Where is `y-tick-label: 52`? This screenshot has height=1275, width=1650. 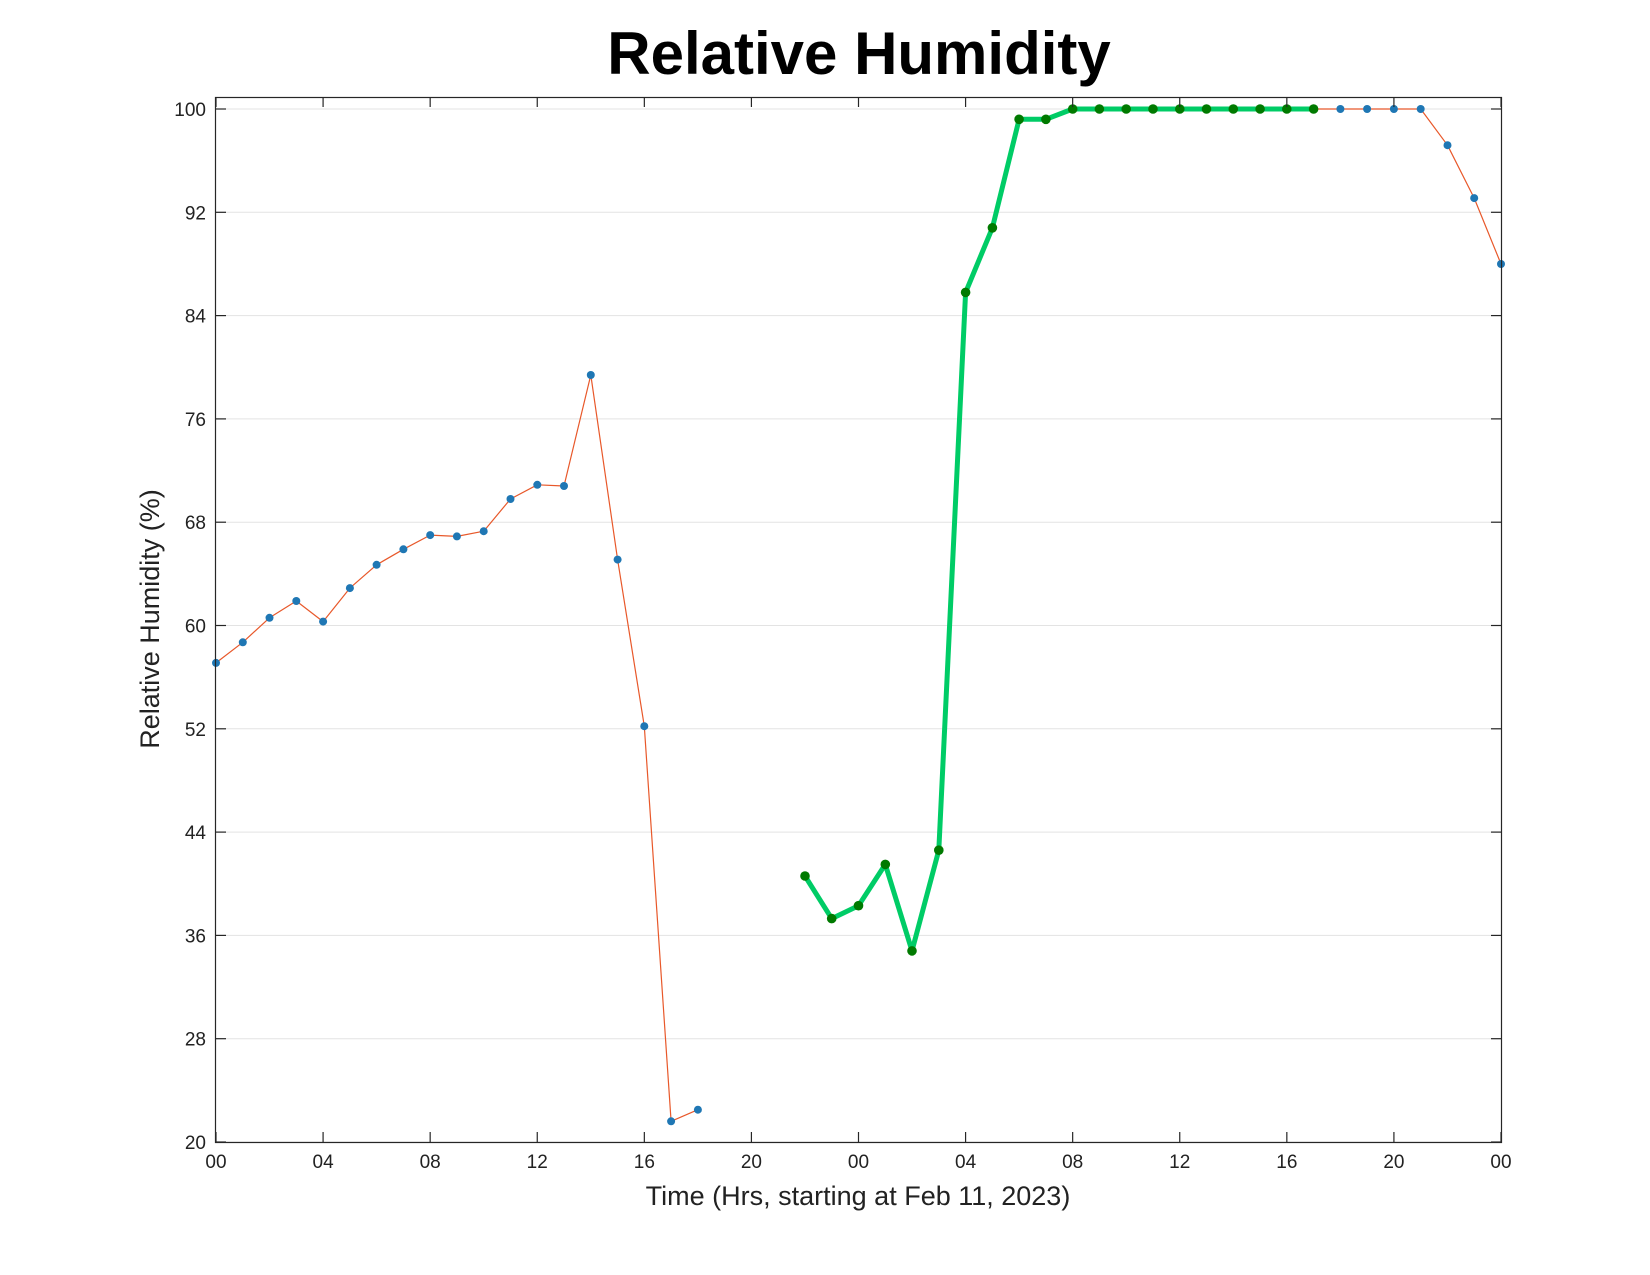 y-tick-label: 52 is located at coordinates (195, 730).